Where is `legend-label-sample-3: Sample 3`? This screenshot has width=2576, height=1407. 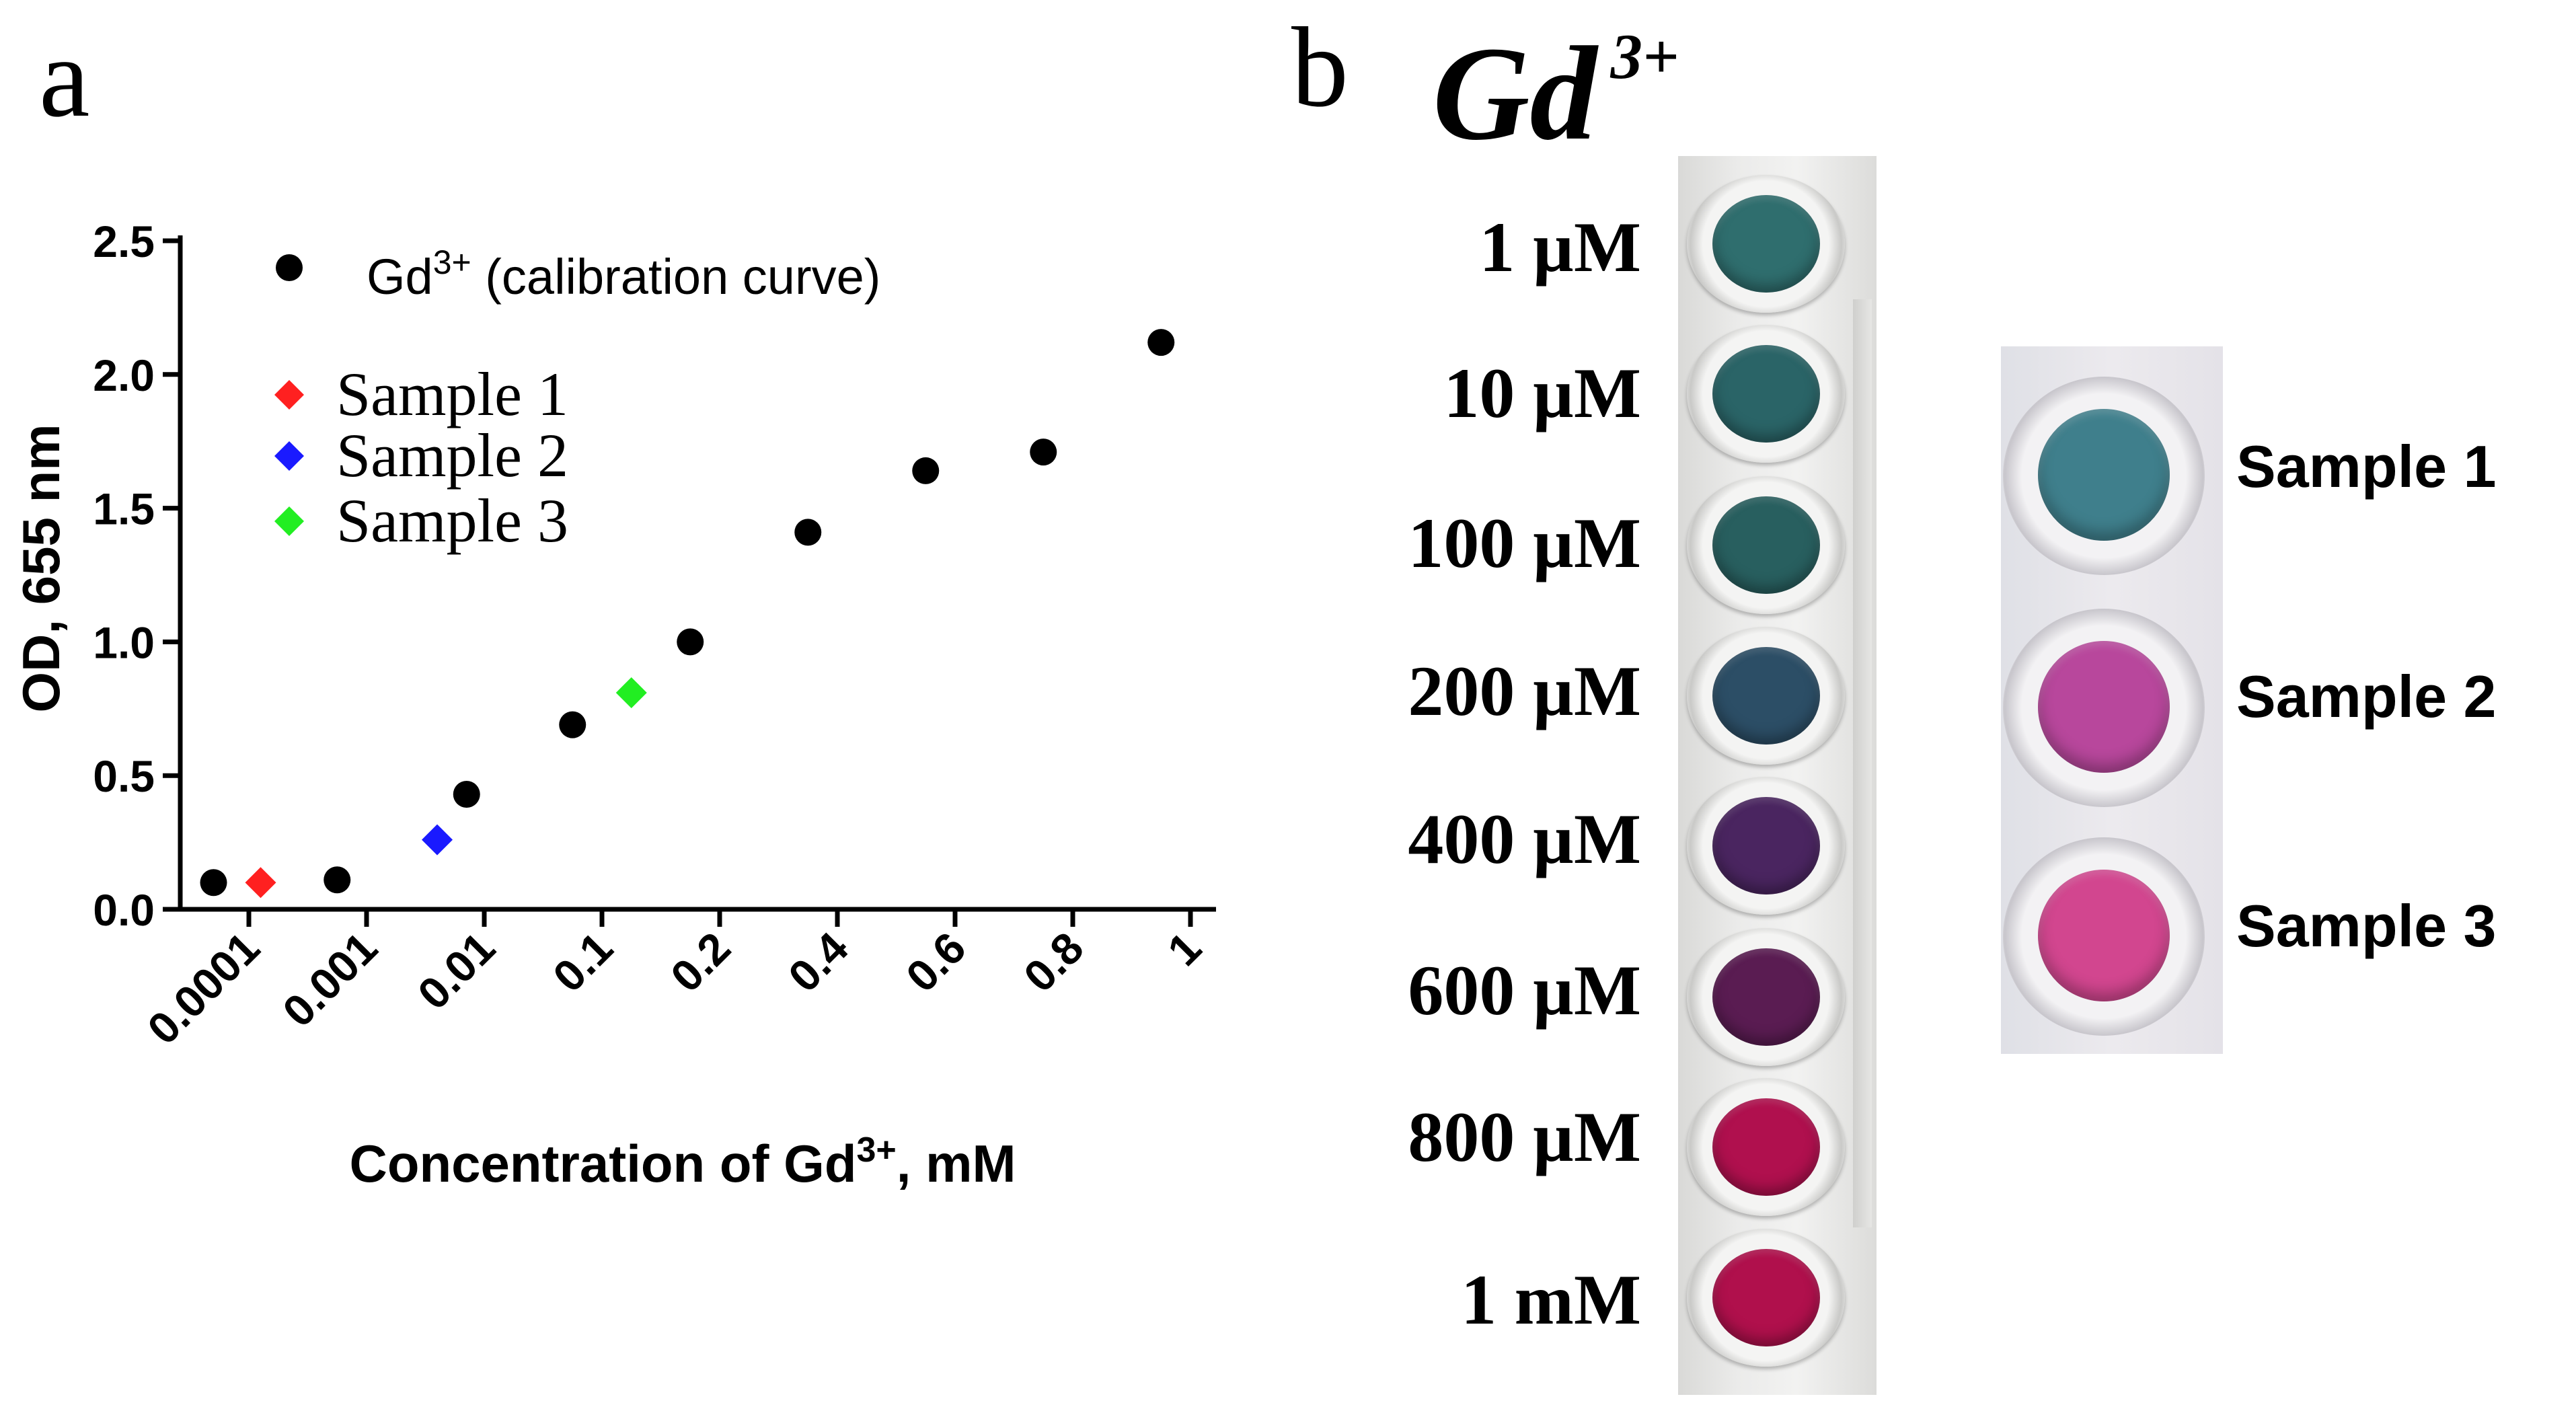 legend-label-sample-3: Sample 3 is located at coordinates (452, 520).